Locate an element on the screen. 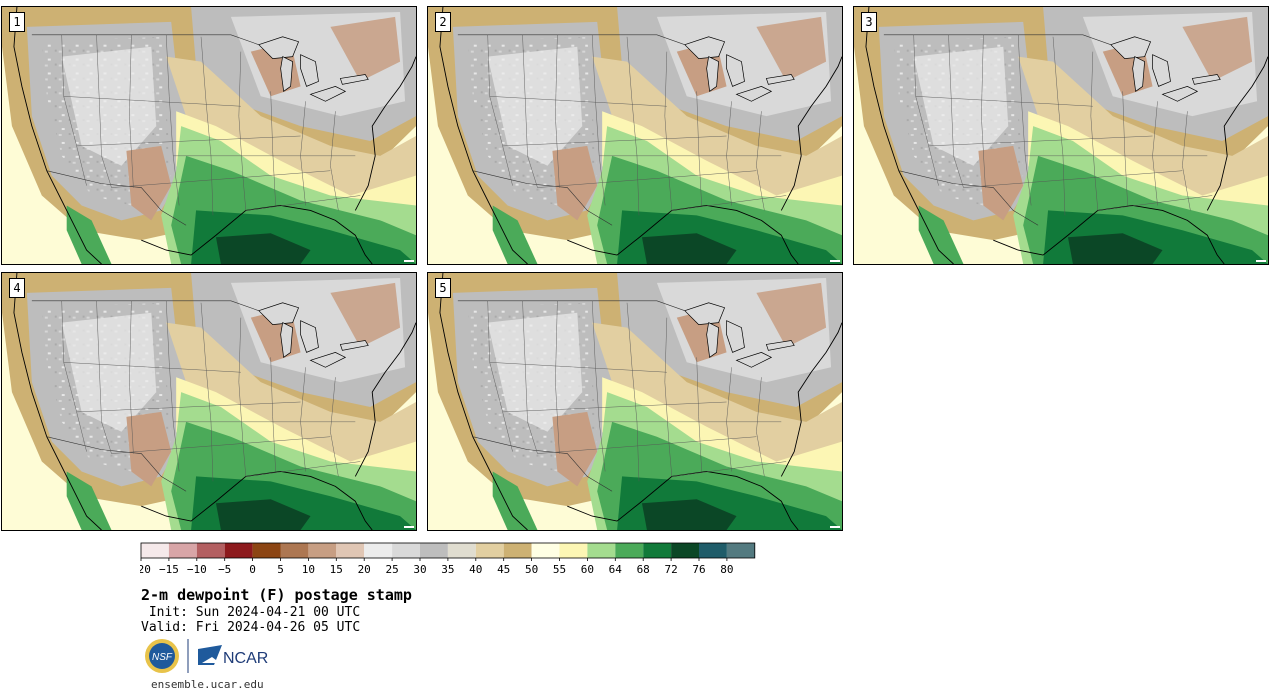 The width and height of the screenshot is (1280, 696). colorbar-tick-label: 45 is located at coordinates (503, 569).